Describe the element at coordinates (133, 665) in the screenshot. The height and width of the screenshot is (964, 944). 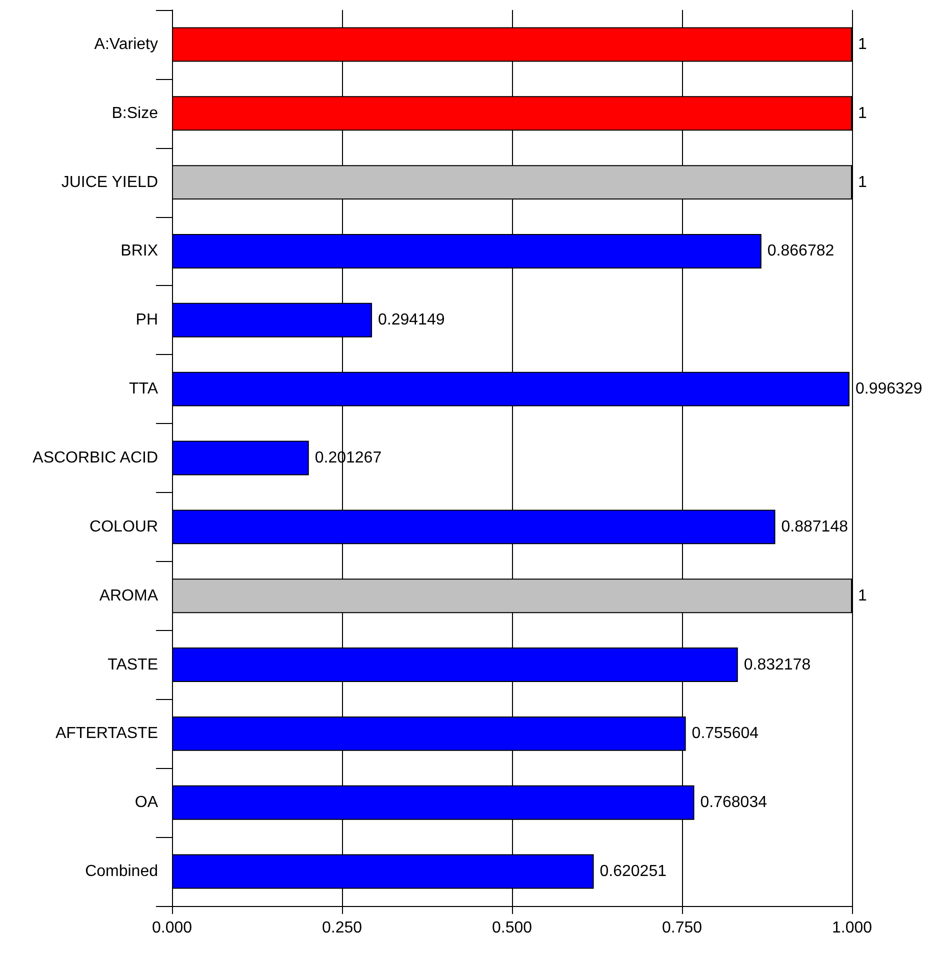
I see `y-tick-label: TASTE` at that location.